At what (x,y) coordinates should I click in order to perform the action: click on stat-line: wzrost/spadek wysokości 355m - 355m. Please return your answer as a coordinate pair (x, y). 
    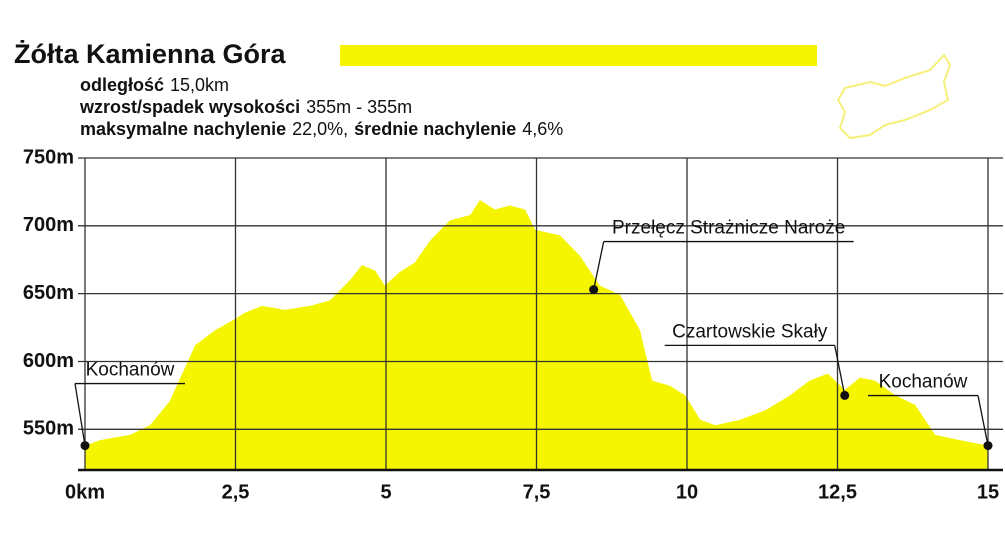
    Looking at the image, I should click on (245, 107).